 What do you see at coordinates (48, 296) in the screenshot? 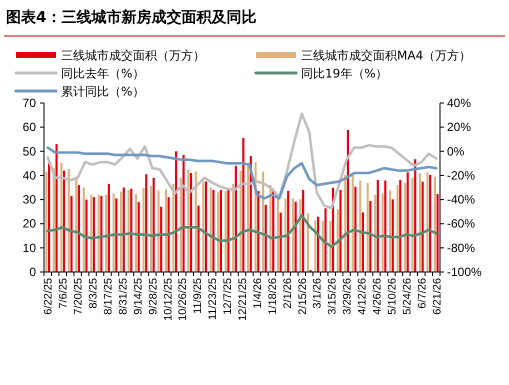
I see `x-tick-label: 6/22/25` at bounding box center [48, 296].